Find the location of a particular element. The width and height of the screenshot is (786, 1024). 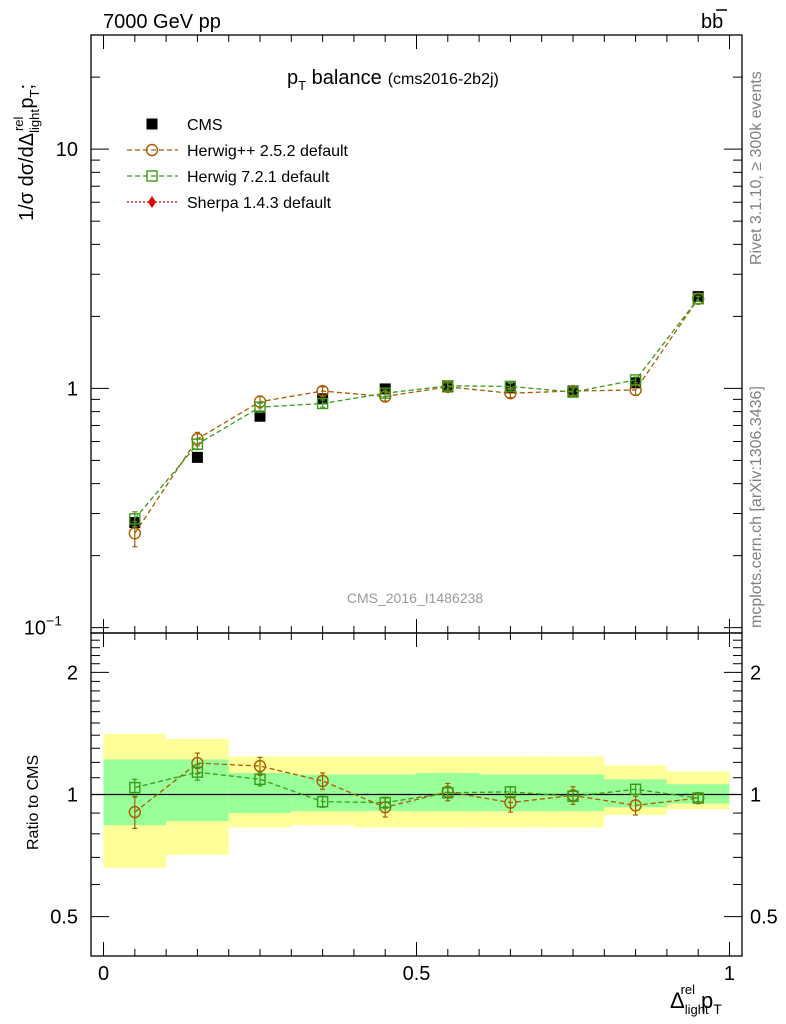

header-right: bb is located at coordinates (714, 21).